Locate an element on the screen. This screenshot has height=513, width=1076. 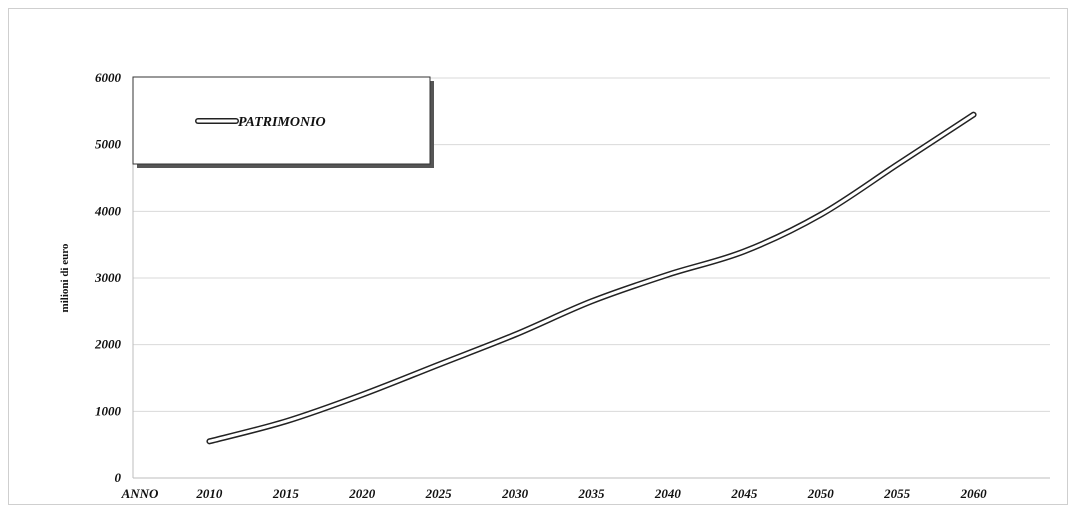
y-tick-label: 2000 is located at coordinates (108, 344).